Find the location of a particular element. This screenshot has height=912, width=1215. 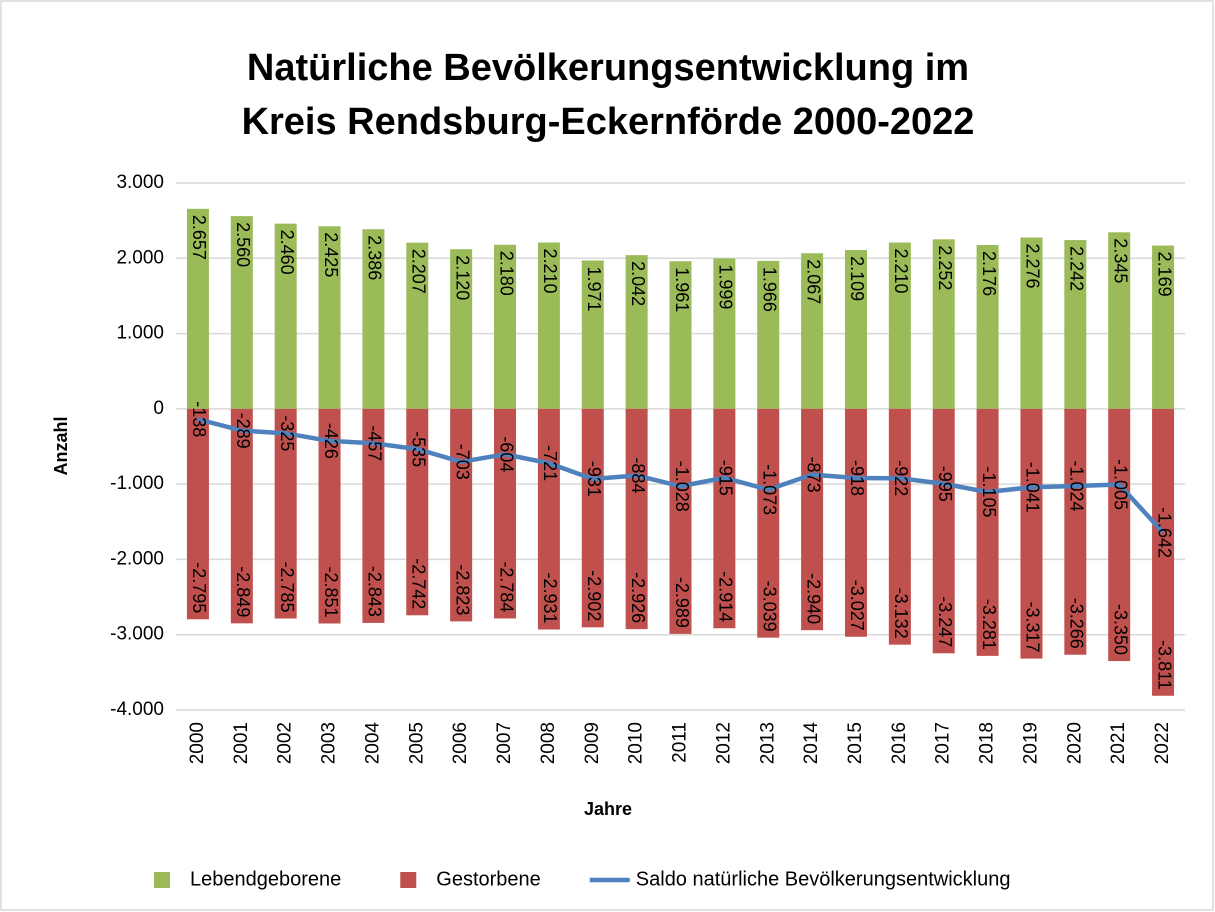

y-tick-label: -1.000 is located at coordinates (137, 483).